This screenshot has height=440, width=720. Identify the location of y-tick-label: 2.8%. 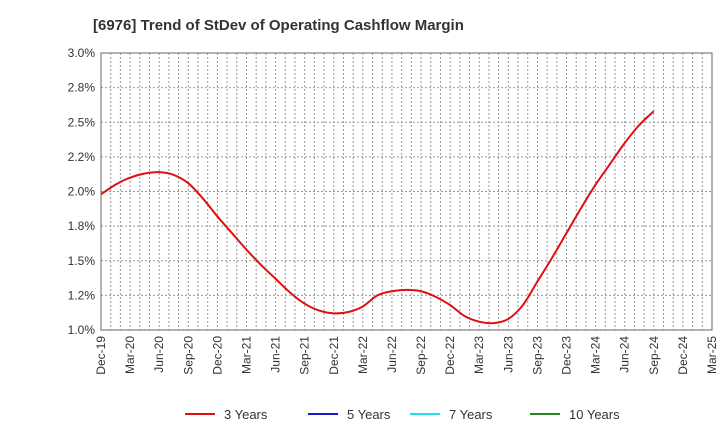
(82, 88).